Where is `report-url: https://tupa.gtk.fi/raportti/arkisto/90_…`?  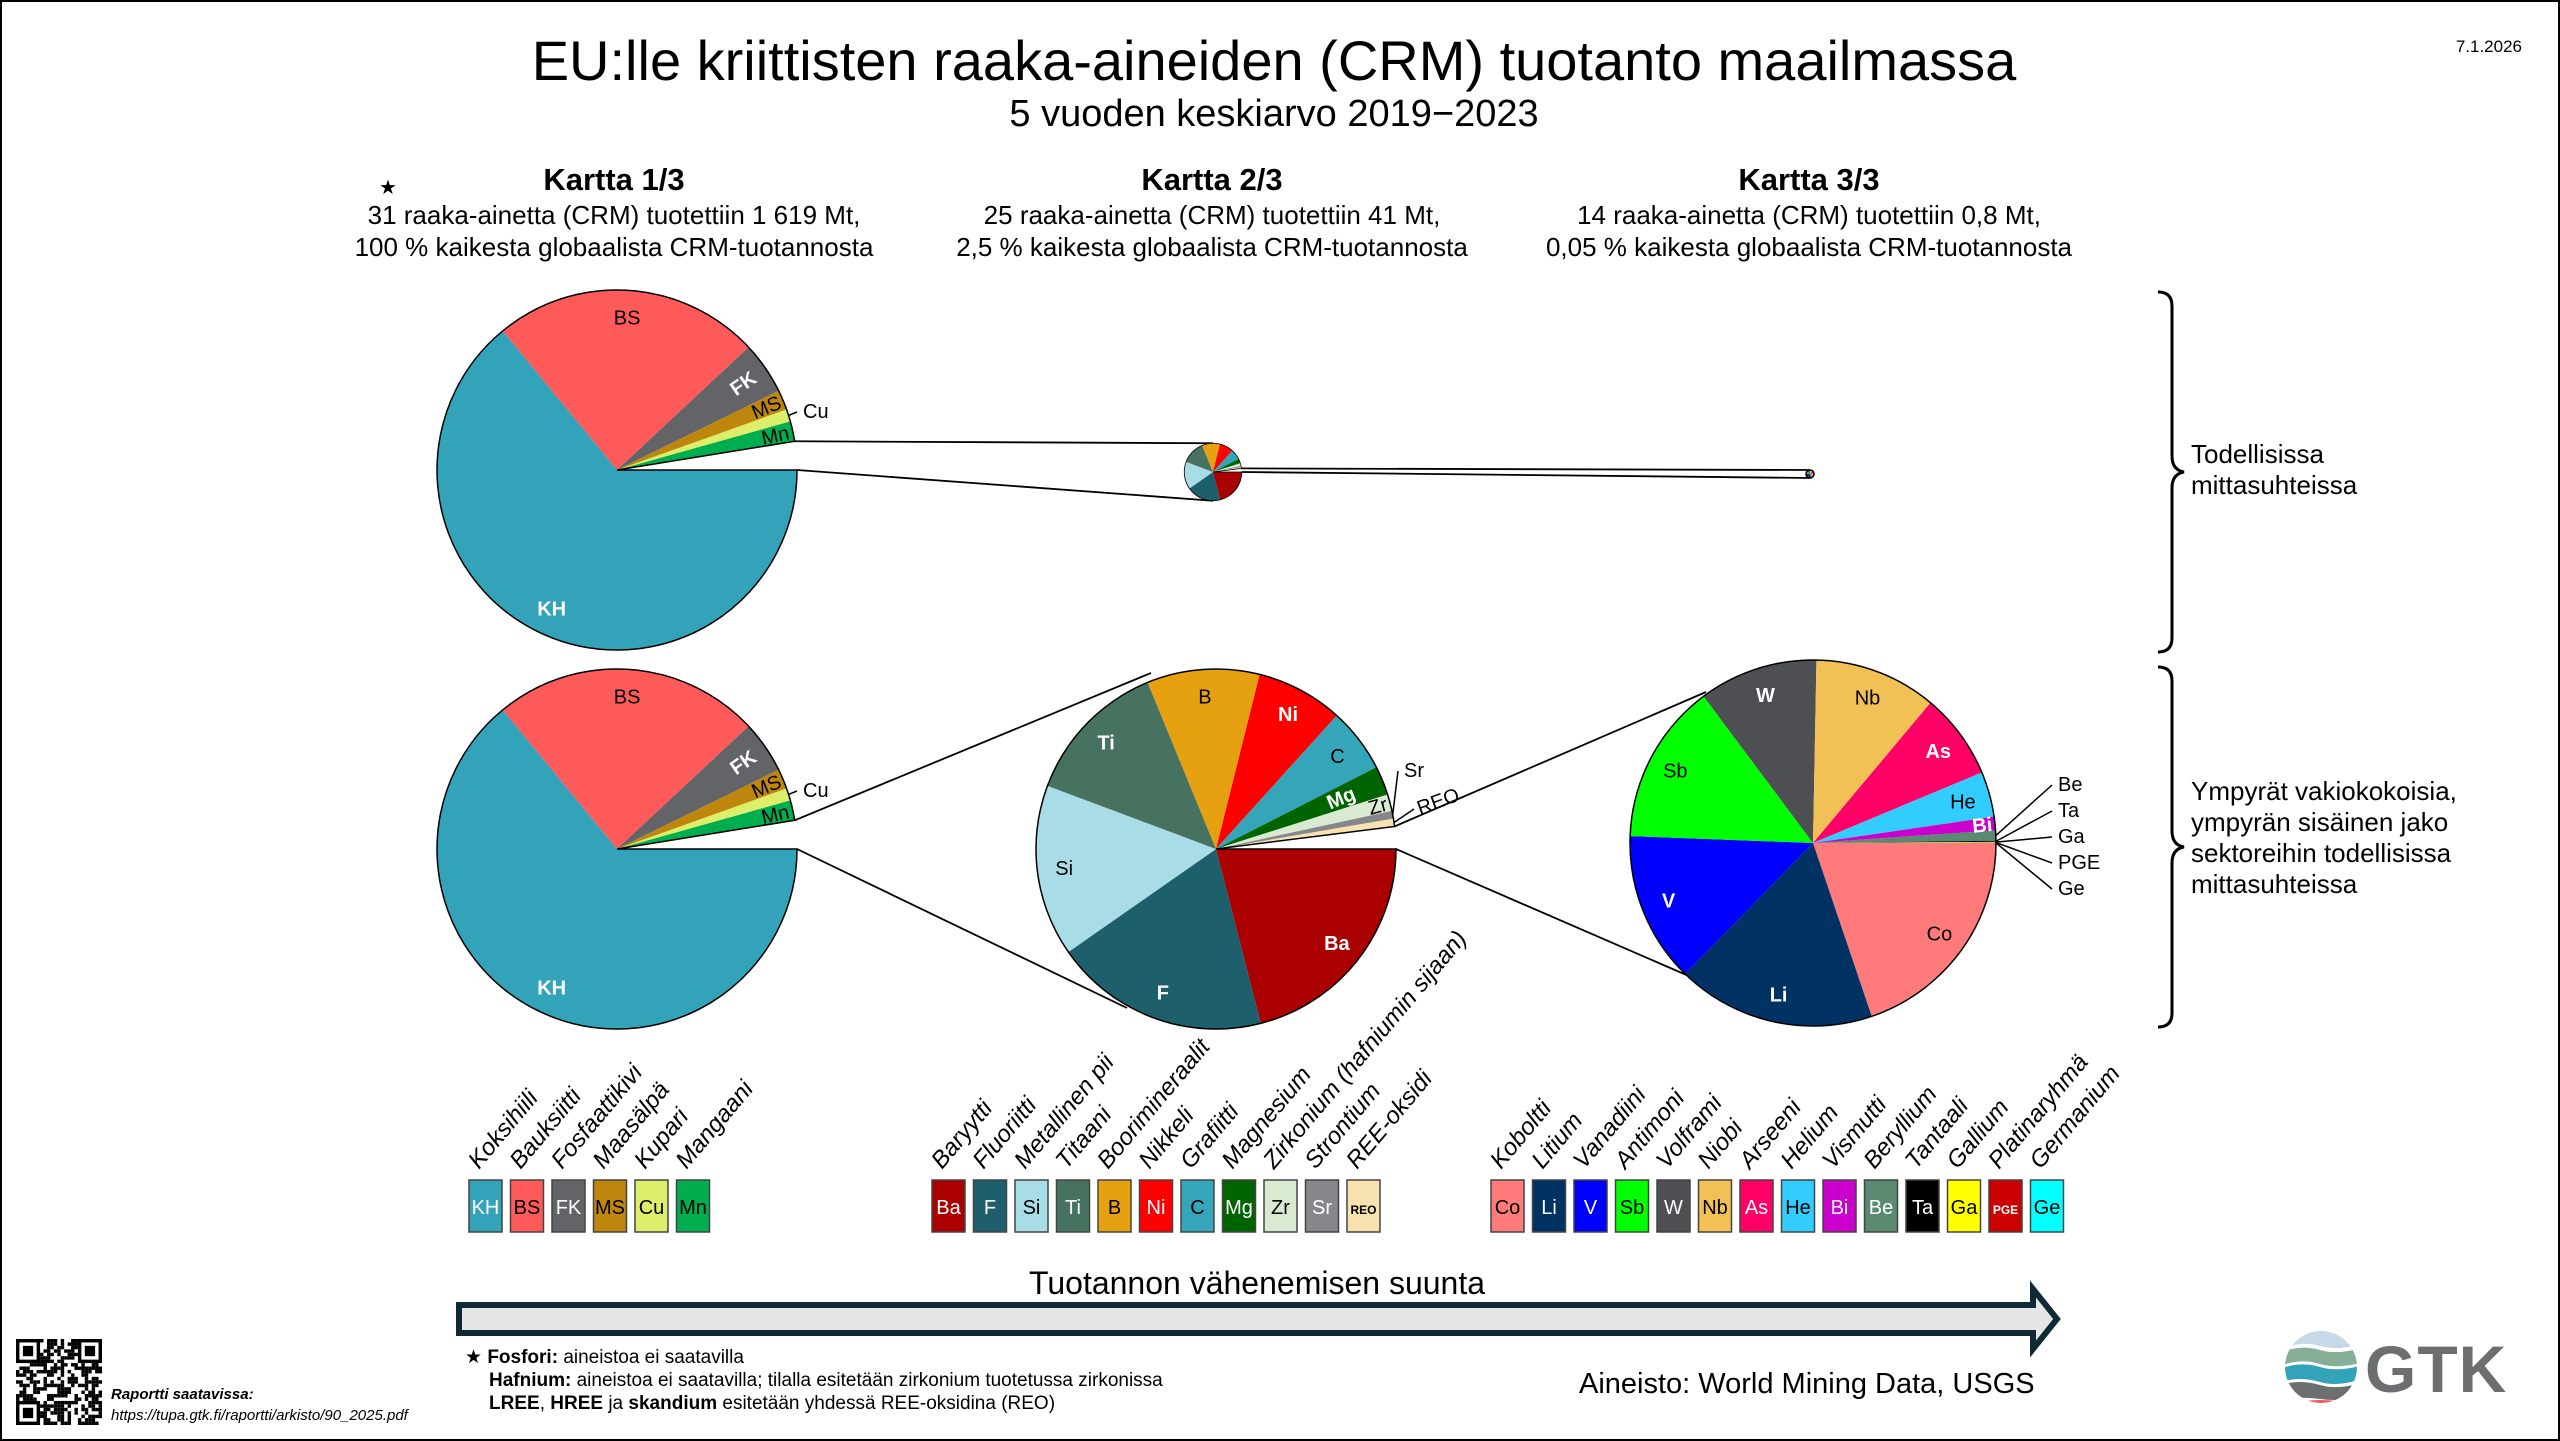
report-url: https://tupa.gtk.fi/raportti/arkisto/90_… is located at coordinates (260, 1415).